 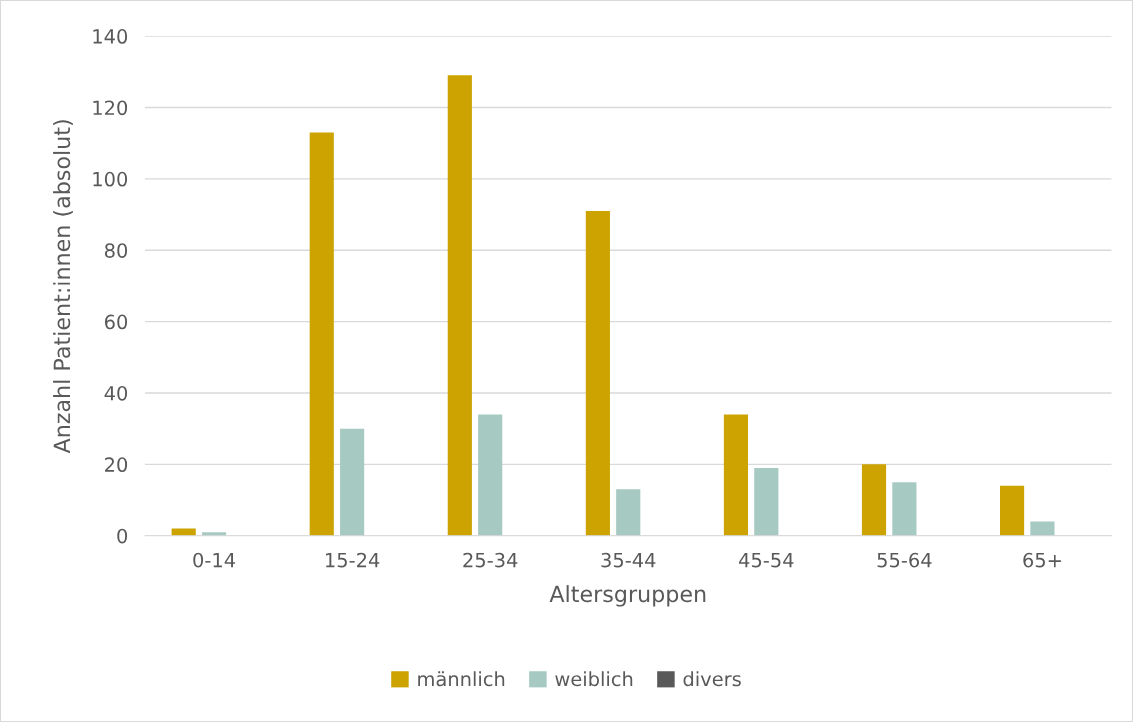 What do you see at coordinates (628, 560) in the screenshot?
I see `x-tick-label: 35-44` at bounding box center [628, 560].